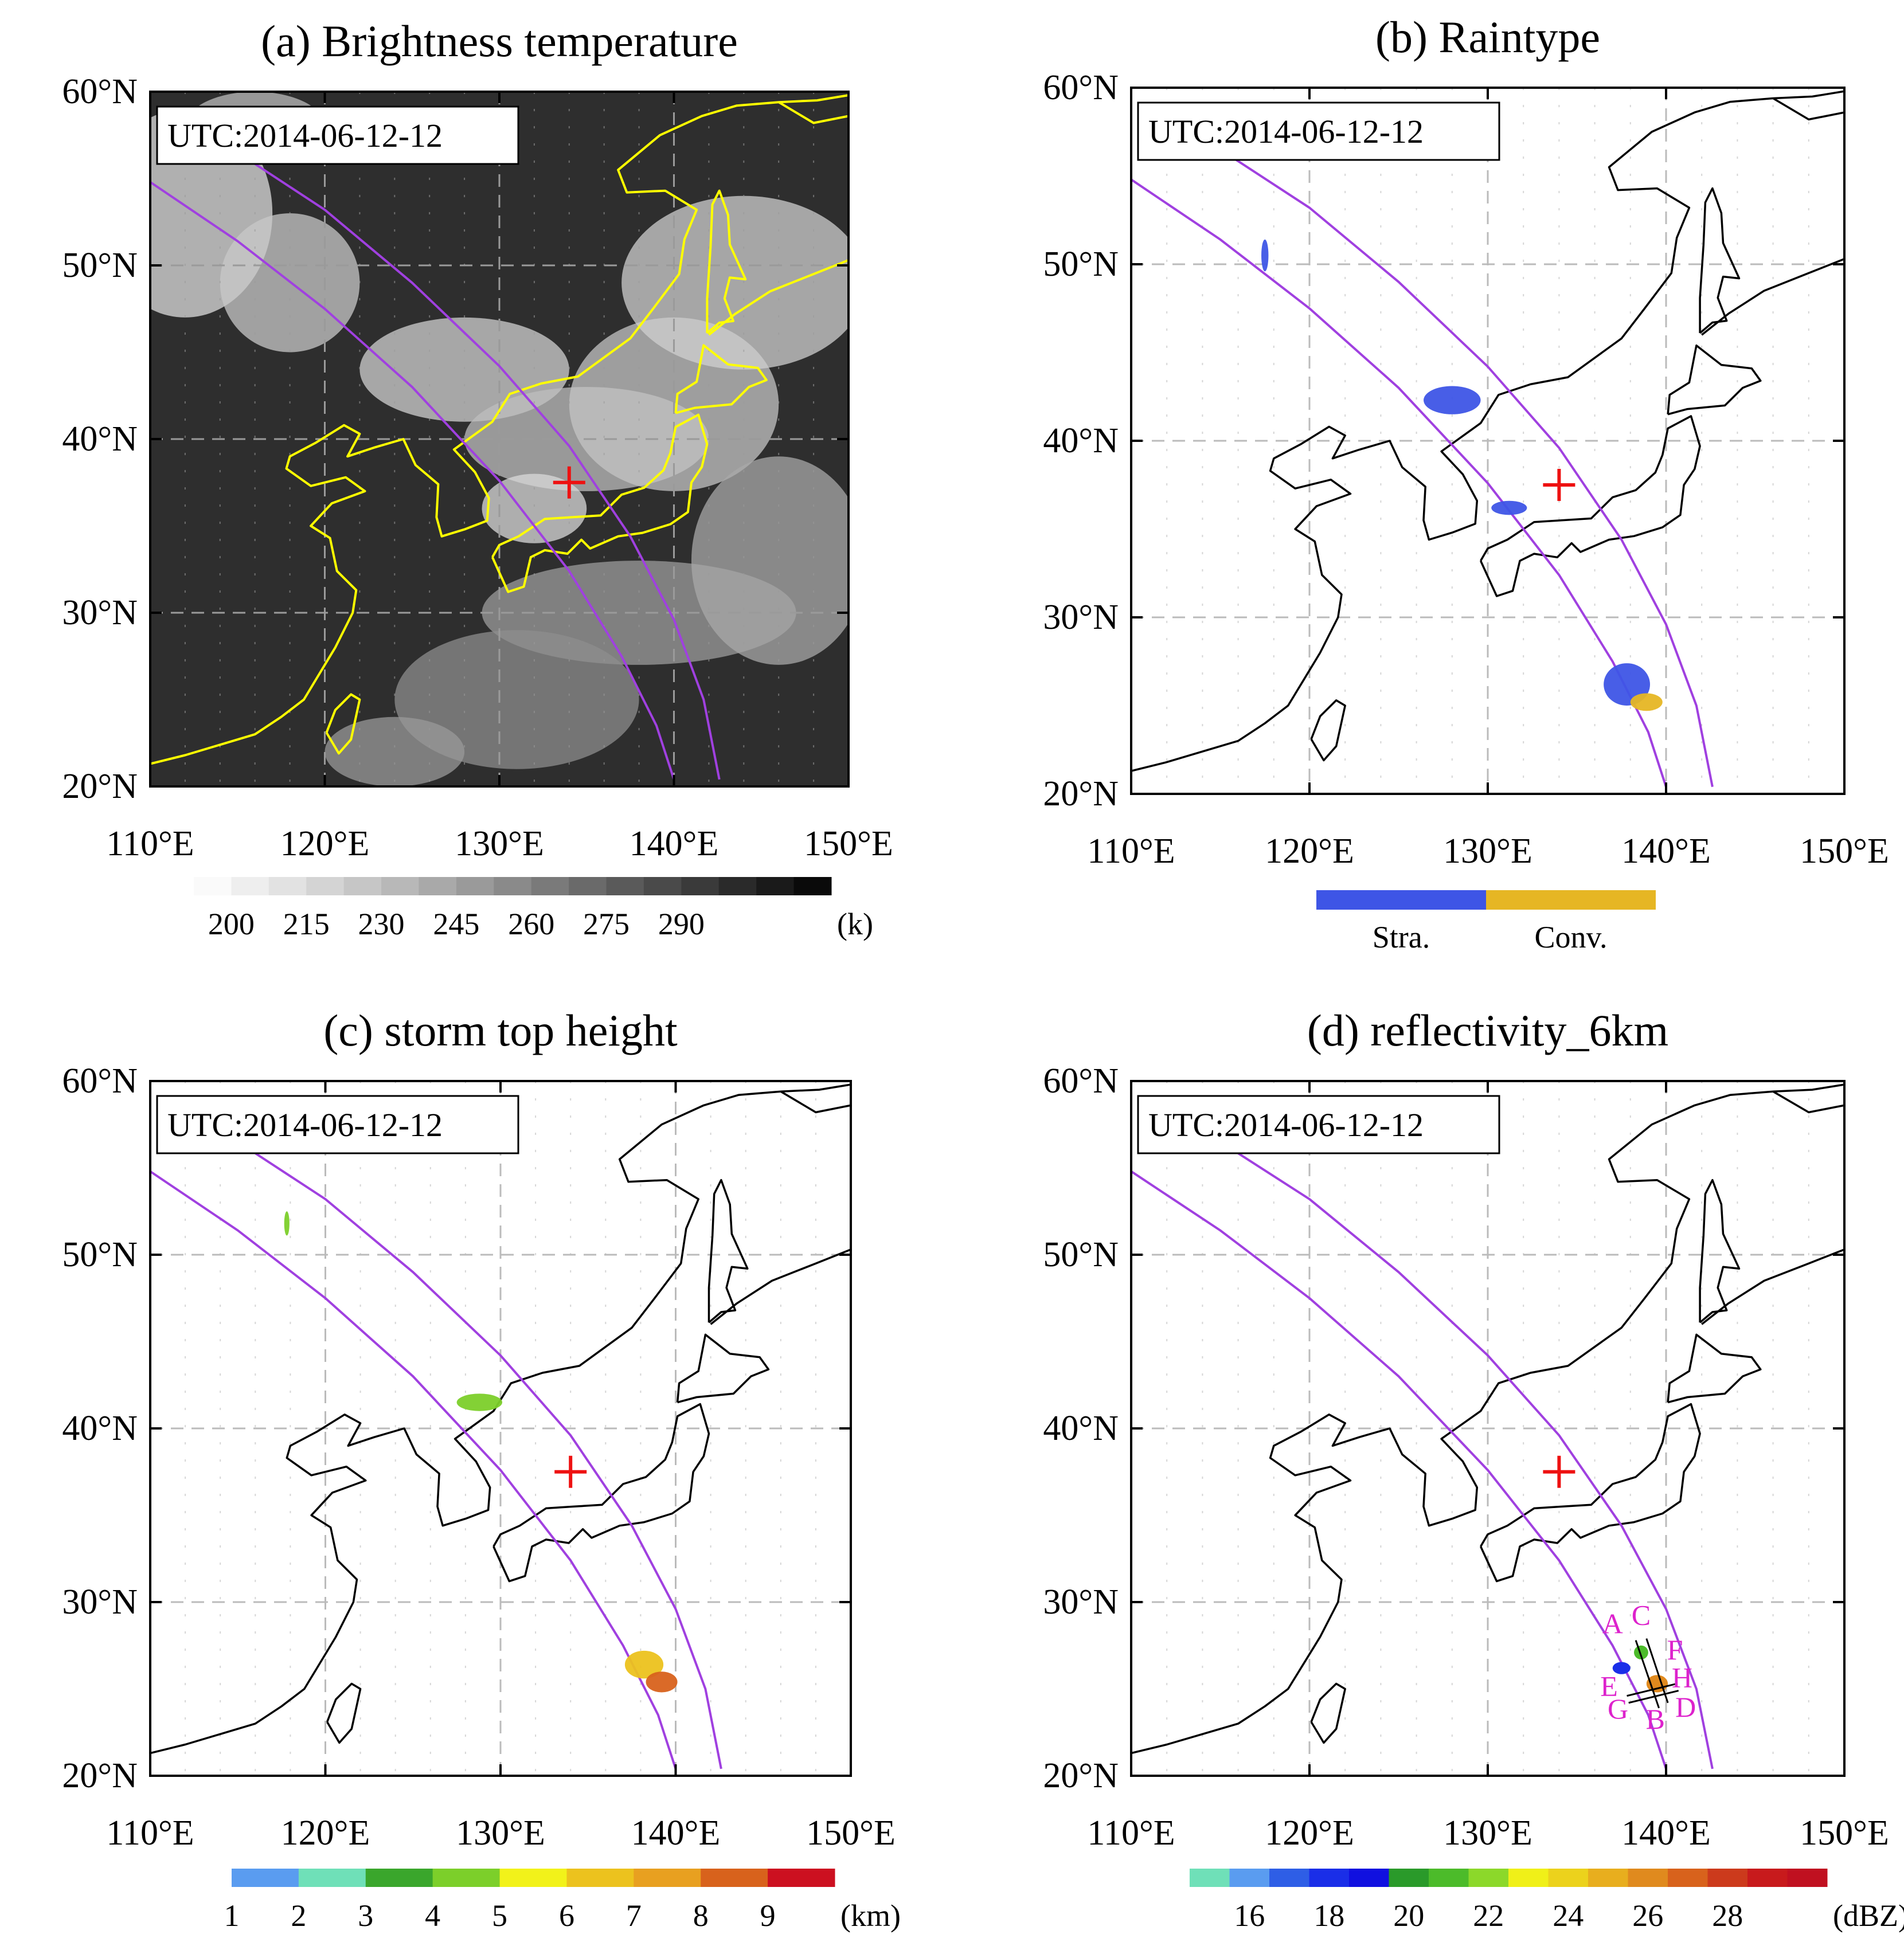  What do you see at coordinates (337, 1124) in the screenshot?
I see `timestamp-box` at bounding box center [337, 1124].